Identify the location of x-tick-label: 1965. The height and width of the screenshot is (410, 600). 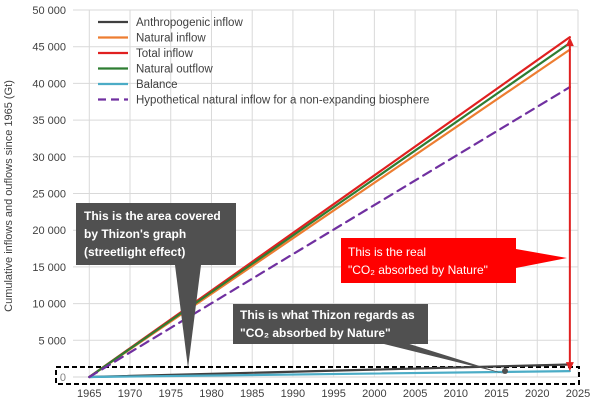
(89, 394).